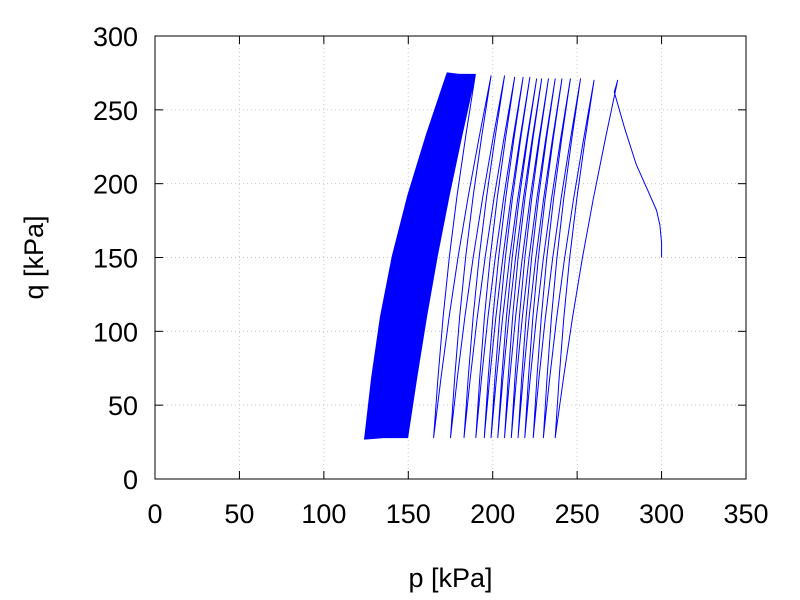 The width and height of the screenshot is (800, 600). Describe the element at coordinates (115, 37) in the screenshot. I see `y-tick-label: 300` at that location.